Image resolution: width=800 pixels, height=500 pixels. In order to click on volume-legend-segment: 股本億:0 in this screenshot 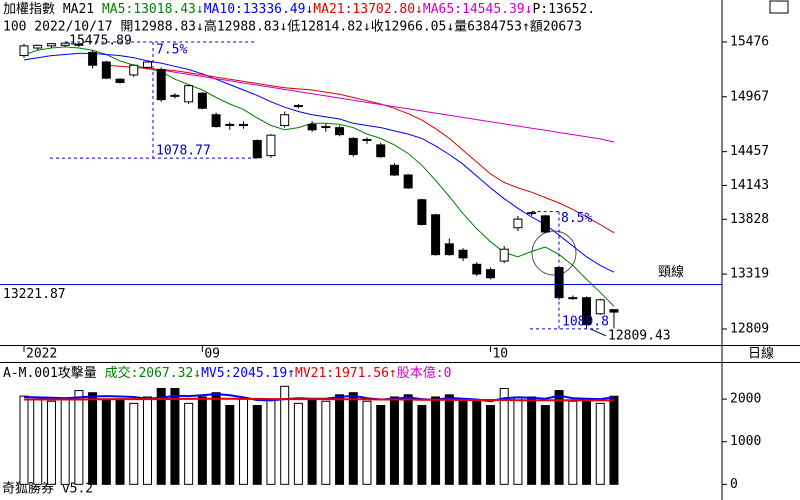, I will do `click(424, 373)`.